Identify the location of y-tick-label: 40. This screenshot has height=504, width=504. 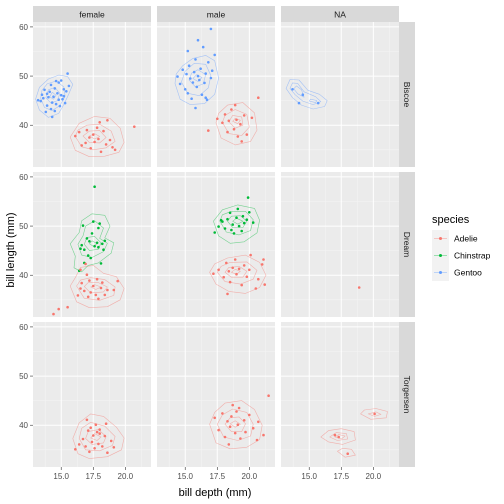
(23, 125).